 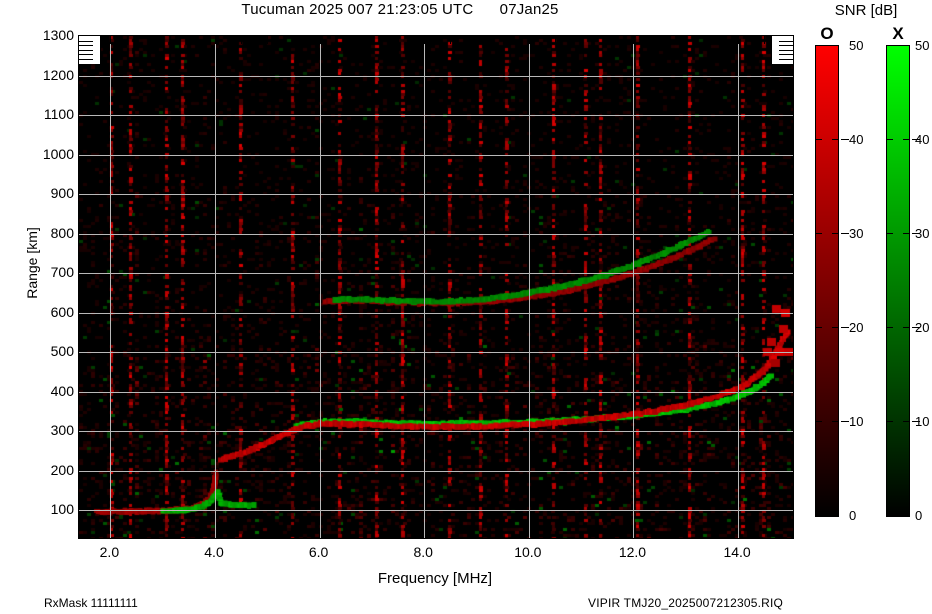 I want to click on y-tick-label: 600, so click(x=62, y=311).